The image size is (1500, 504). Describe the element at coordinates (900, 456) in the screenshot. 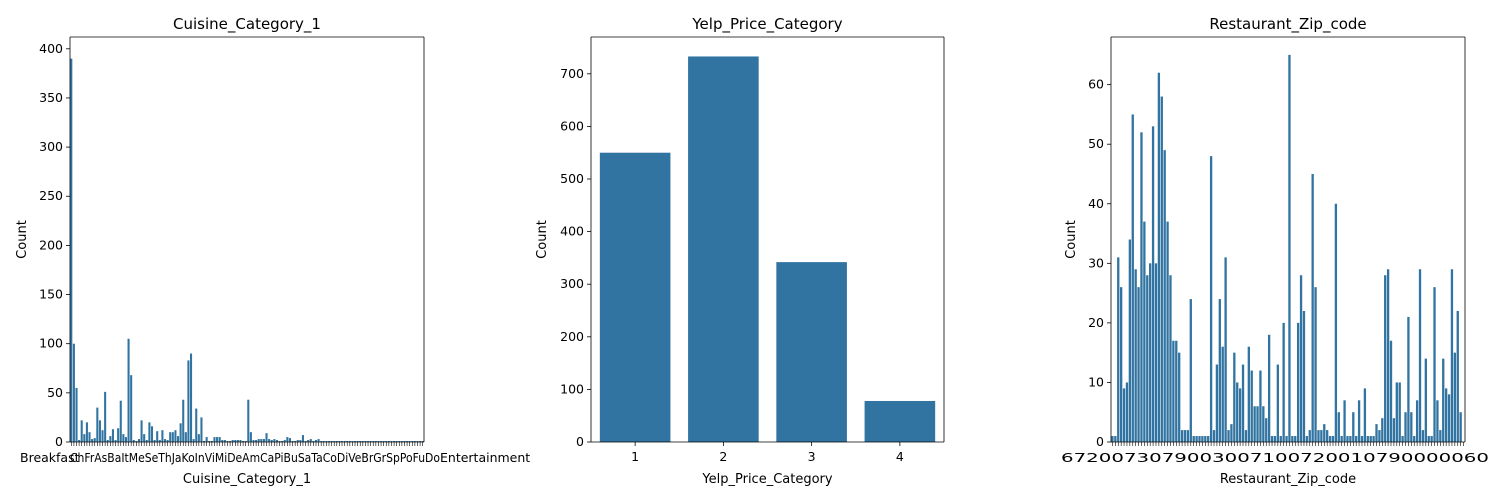

I see `x-tick-label: 4` at that location.